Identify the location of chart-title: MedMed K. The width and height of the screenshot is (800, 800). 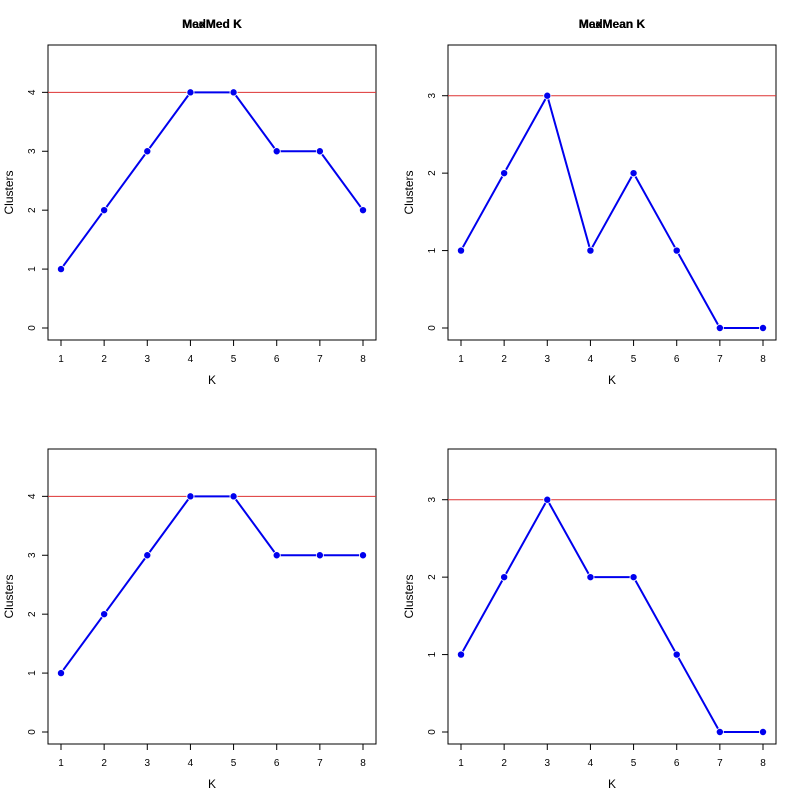
(212, 24).